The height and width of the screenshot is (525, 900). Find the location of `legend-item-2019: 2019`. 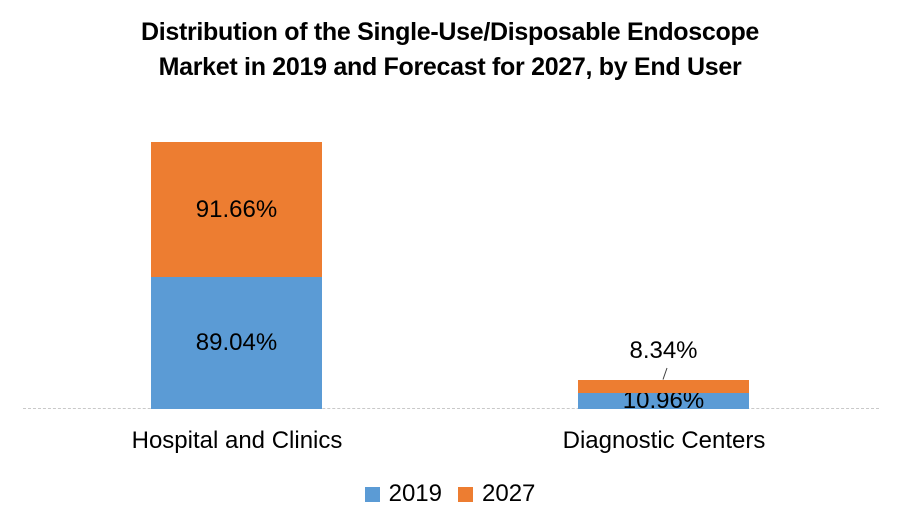

legend-item-2019: 2019 is located at coordinates (403, 493).